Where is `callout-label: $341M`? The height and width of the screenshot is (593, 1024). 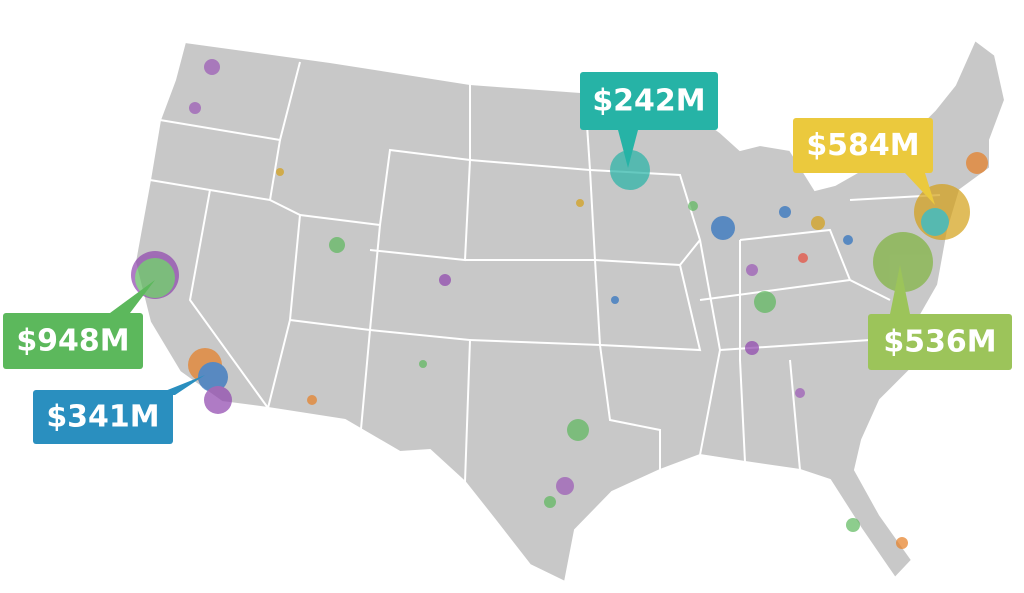
callout-label: $341M is located at coordinates (102, 417).